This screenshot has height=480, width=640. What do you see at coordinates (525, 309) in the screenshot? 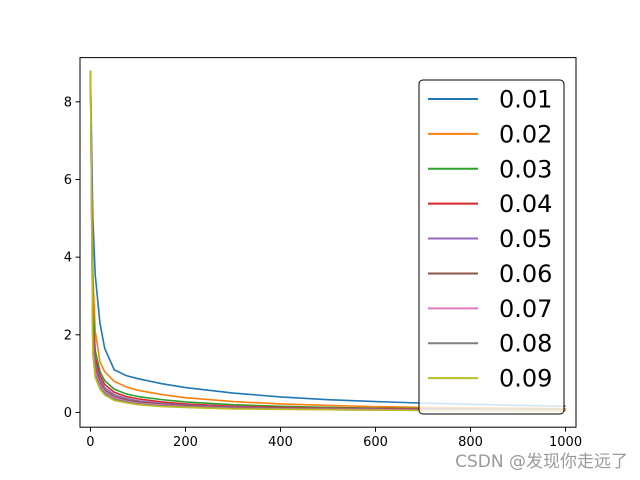
I see `legend-label-0.07: 0.07` at bounding box center [525, 309].